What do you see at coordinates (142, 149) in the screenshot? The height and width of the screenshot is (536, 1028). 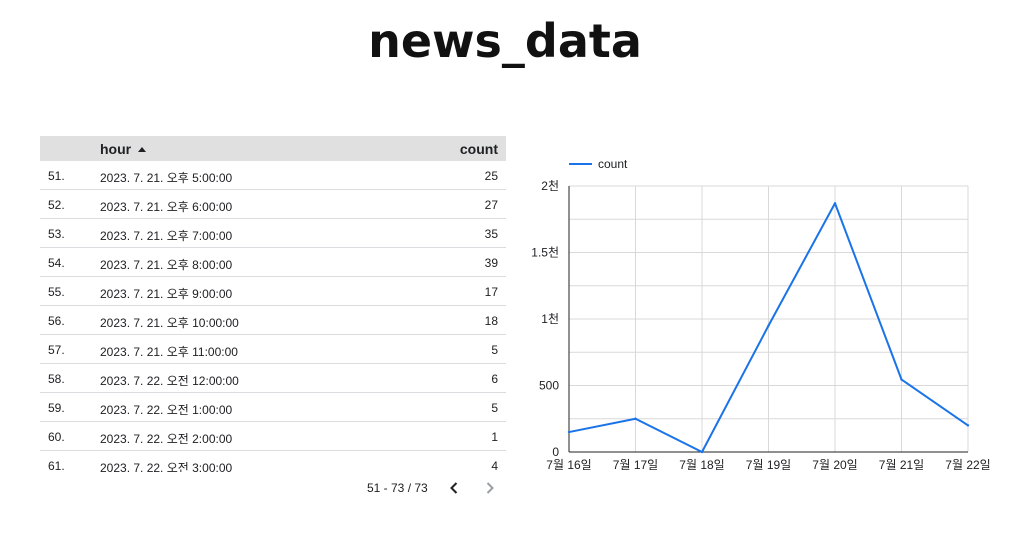 I see `sort-ascending-icon` at bounding box center [142, 149].